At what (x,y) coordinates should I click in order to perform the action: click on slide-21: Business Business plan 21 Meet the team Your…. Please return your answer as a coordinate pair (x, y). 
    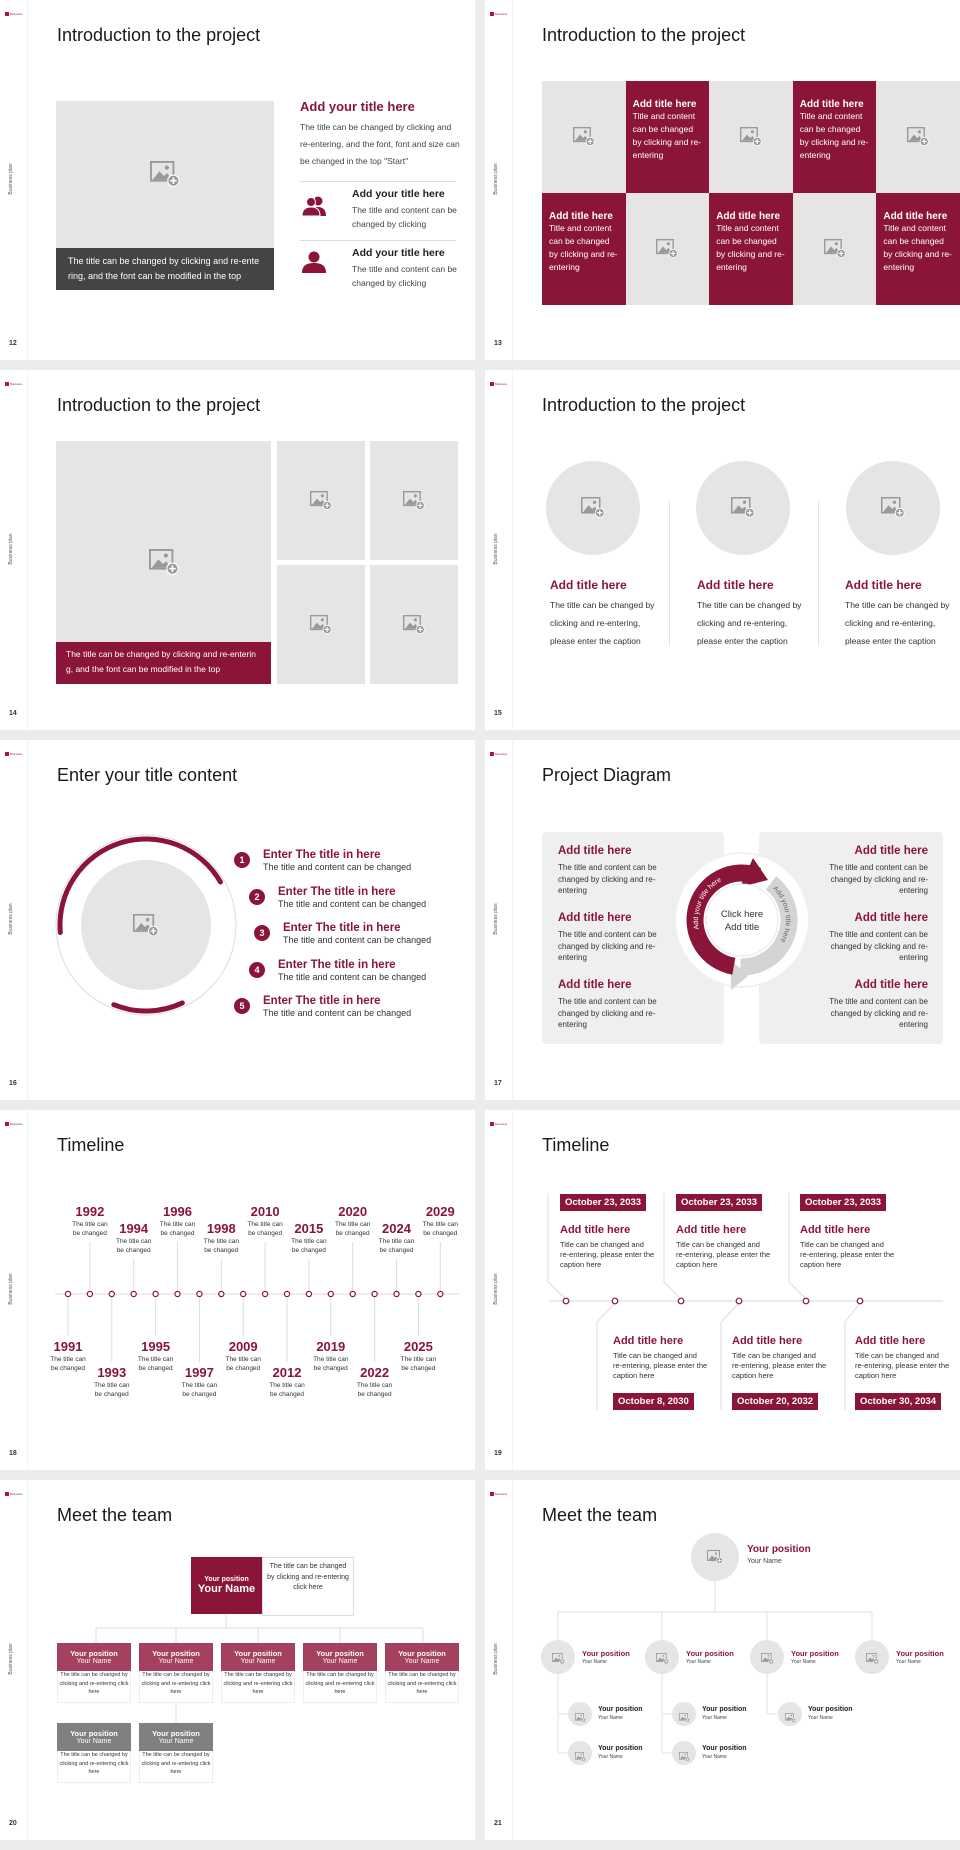
    Looking at the image, I should click on (722, 1660).